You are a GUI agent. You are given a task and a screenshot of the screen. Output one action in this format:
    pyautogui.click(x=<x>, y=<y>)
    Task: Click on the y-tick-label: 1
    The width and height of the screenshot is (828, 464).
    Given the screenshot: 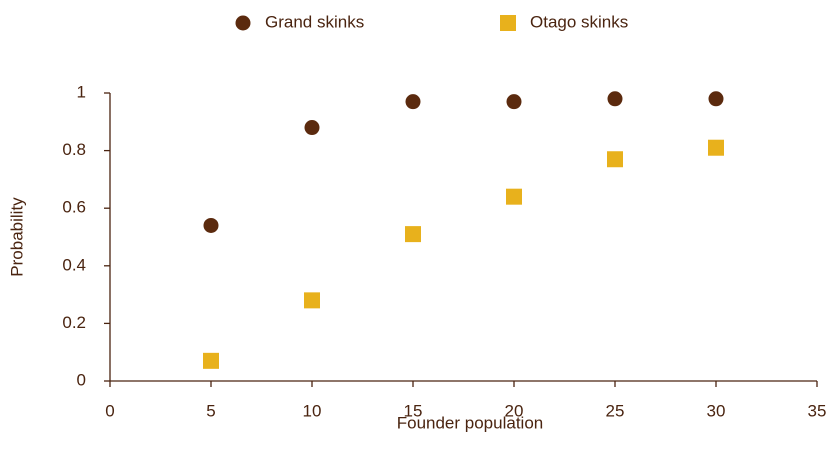 What is the action you would take?
    pyautogui.click(x=81, y=91)
    